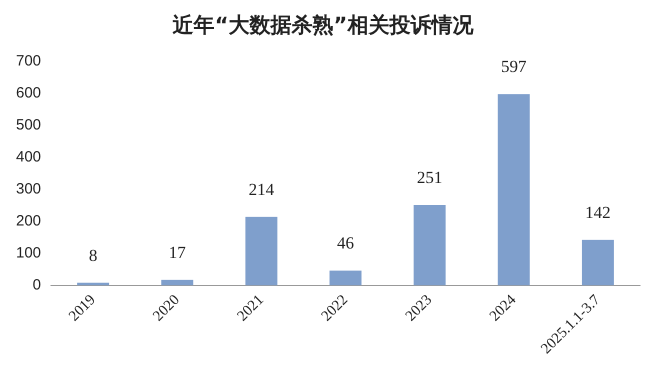  I want to click on data-label: 142, so click(598, 212).